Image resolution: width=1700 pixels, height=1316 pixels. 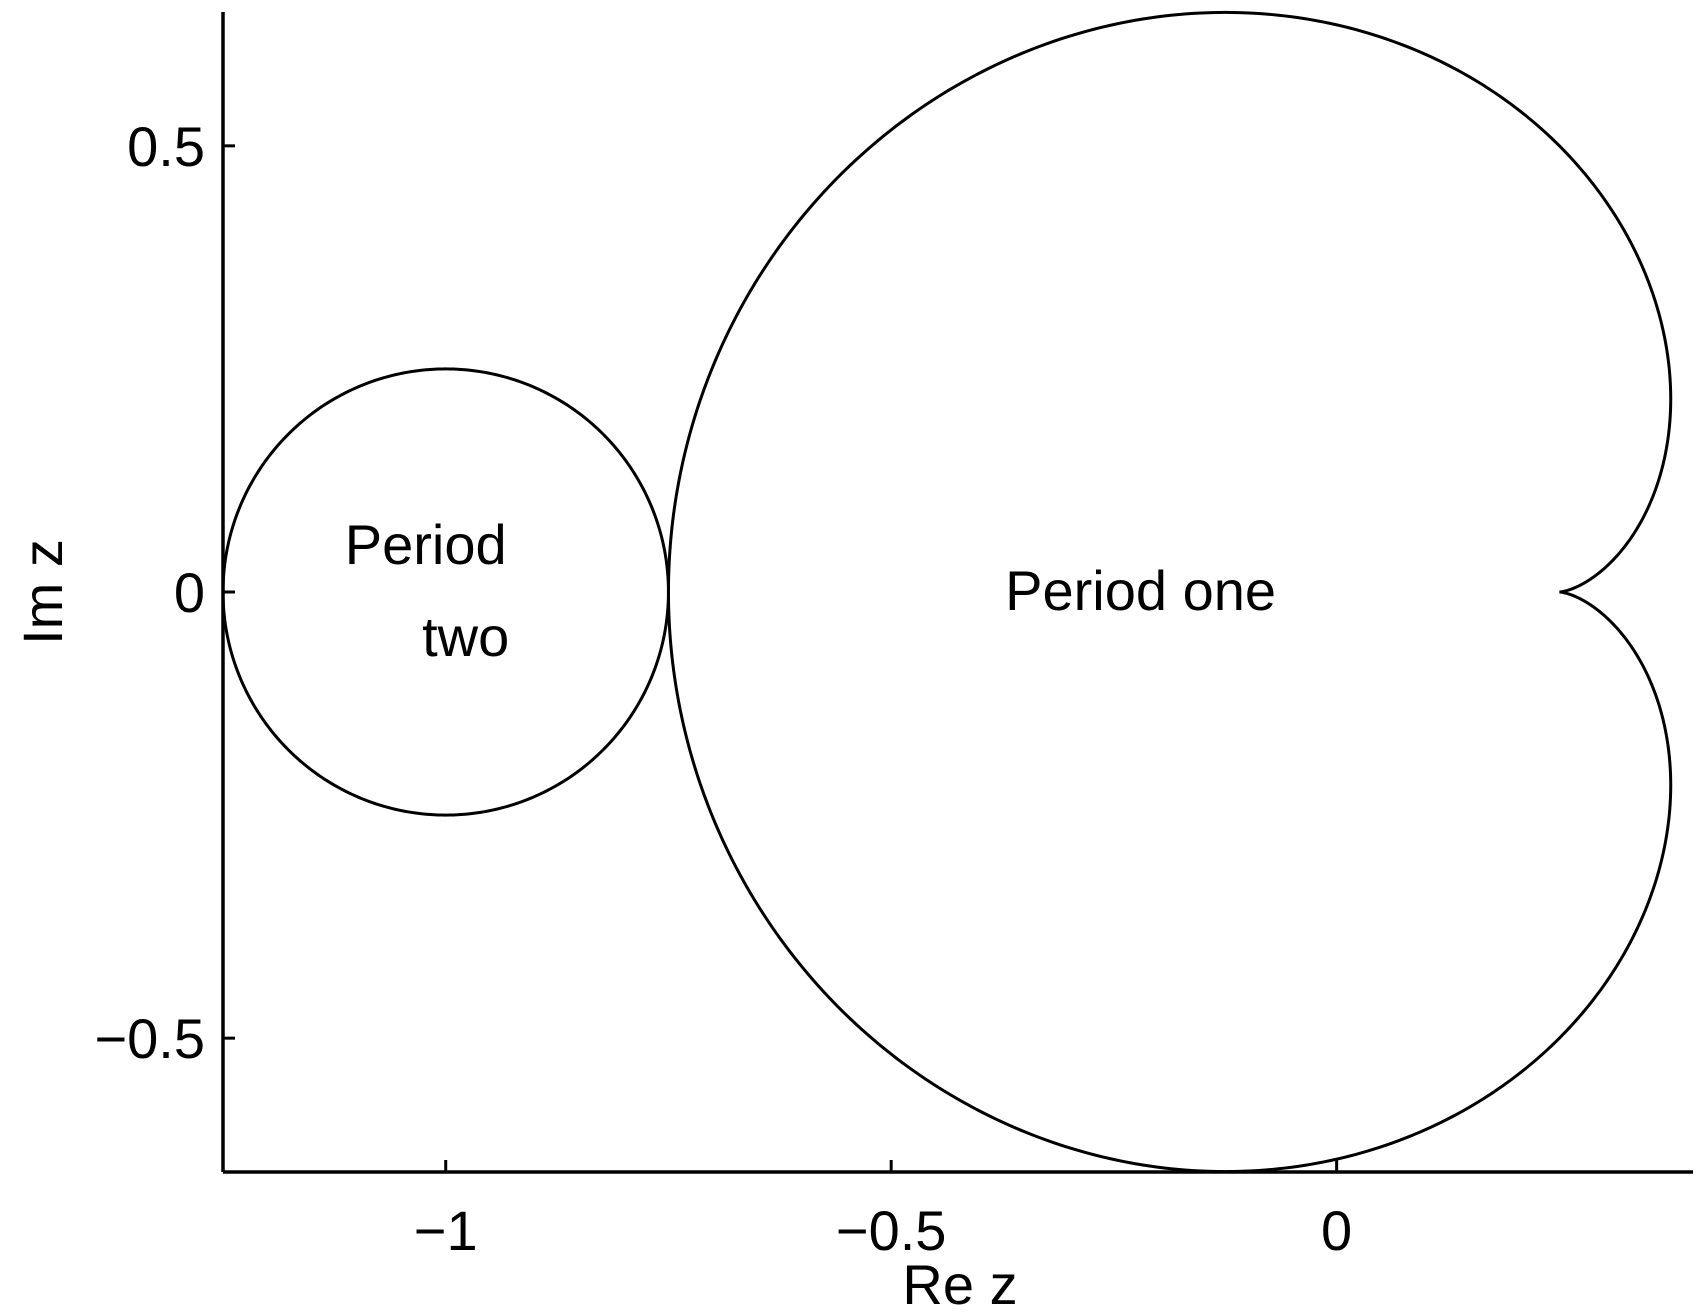 What do you see at coordinates (810, 590) in the screenshot?
I see `annotations: Period two Period one` at bounding box center [810, 590].